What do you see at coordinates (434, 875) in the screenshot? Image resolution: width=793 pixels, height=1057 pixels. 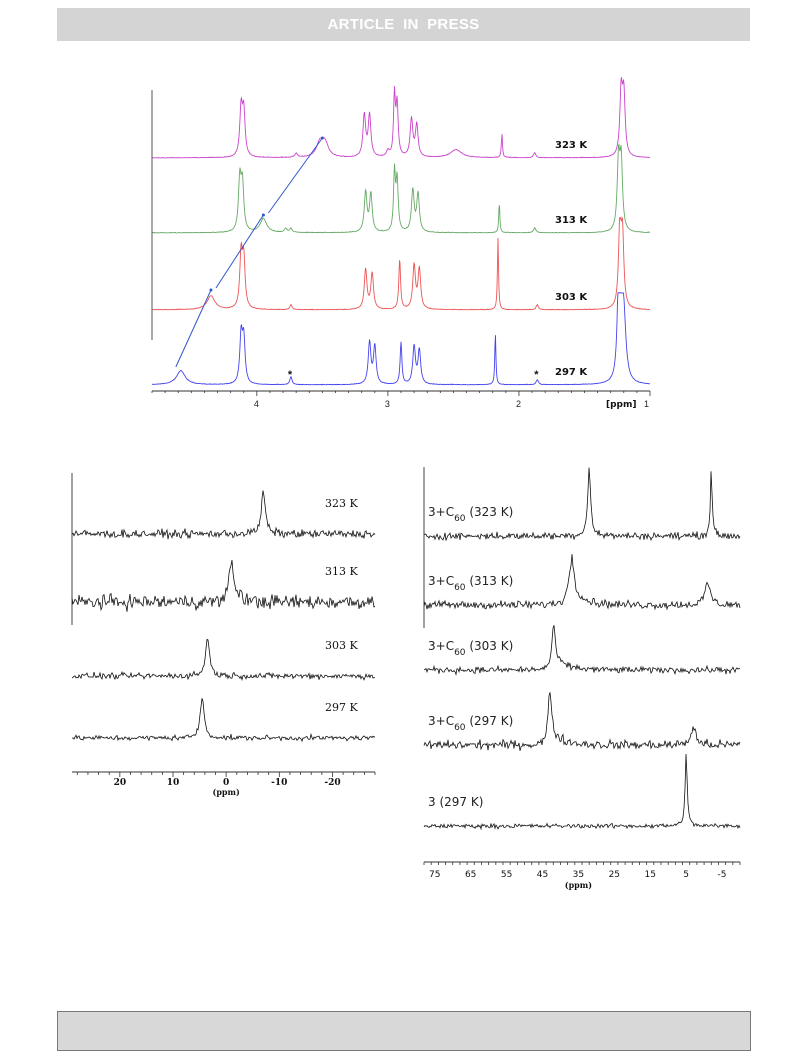 I see `tick-label: 75` at bounding box center [434, 875].